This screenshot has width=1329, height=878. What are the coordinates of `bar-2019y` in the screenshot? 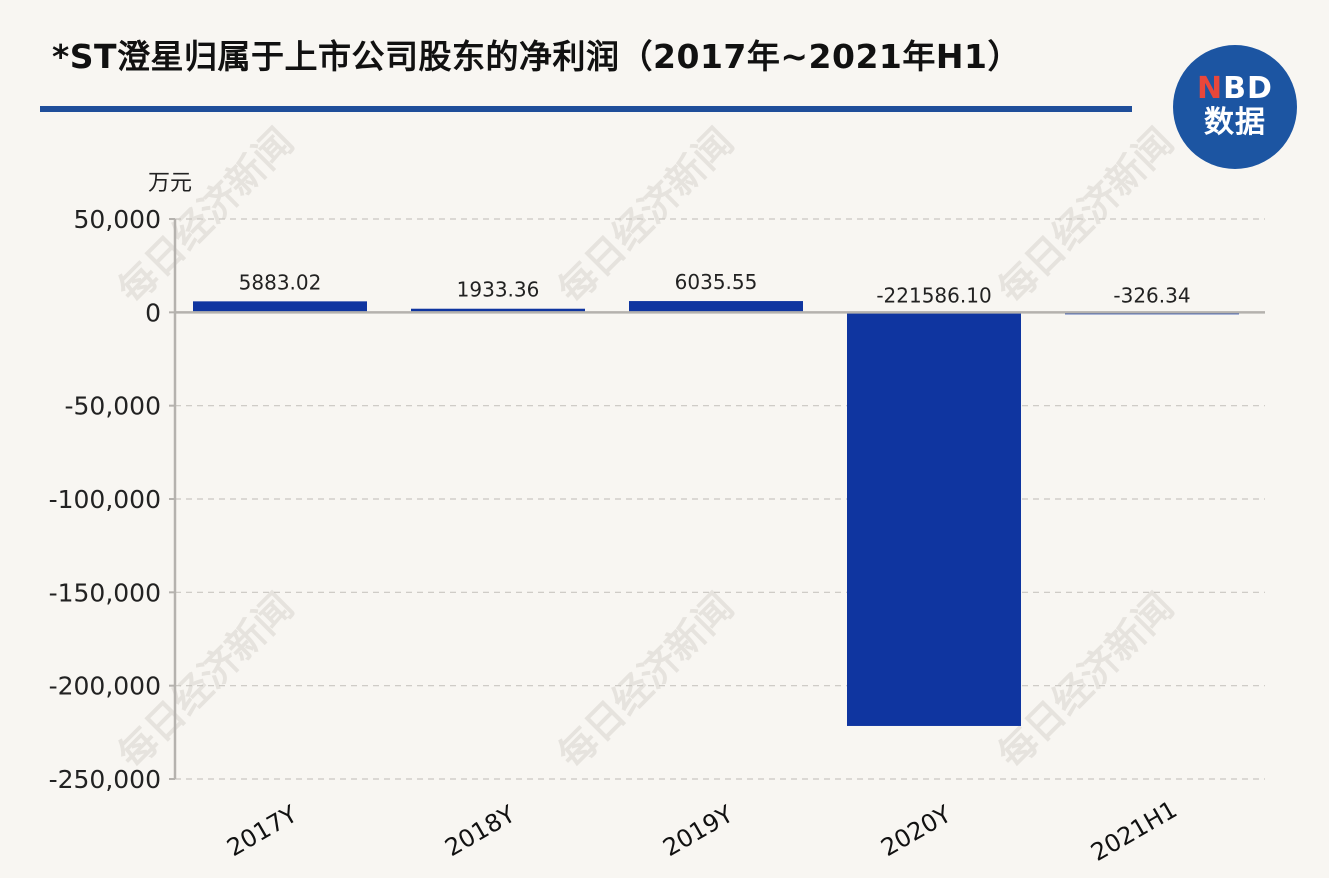 It's located at (716, 307).